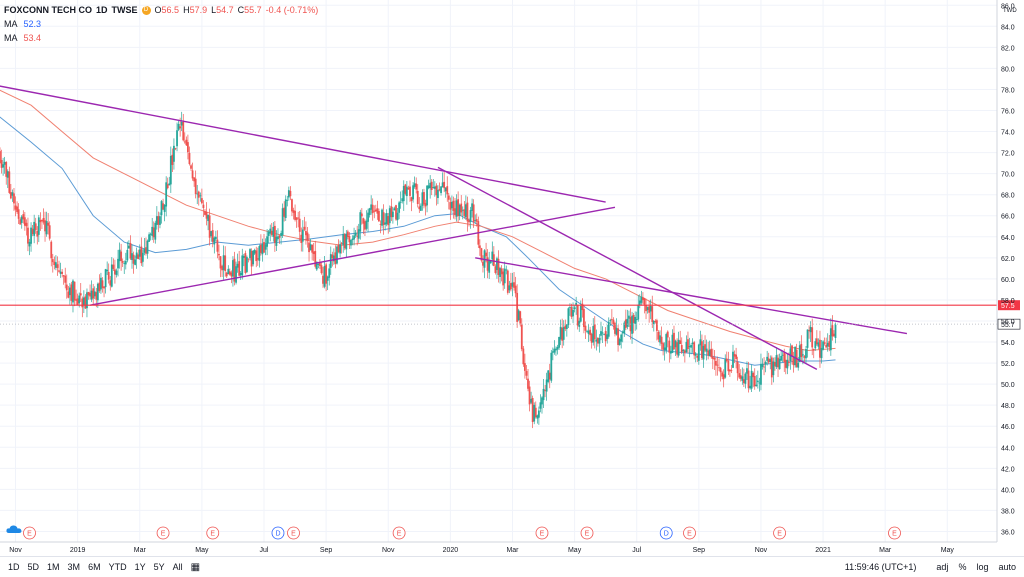 Image resolution: width=1024 pixels, height=577 pixels. Describe the element at coordinates (1007, 567) in the screenshot. I see `auto-toggle: auto` at that location.